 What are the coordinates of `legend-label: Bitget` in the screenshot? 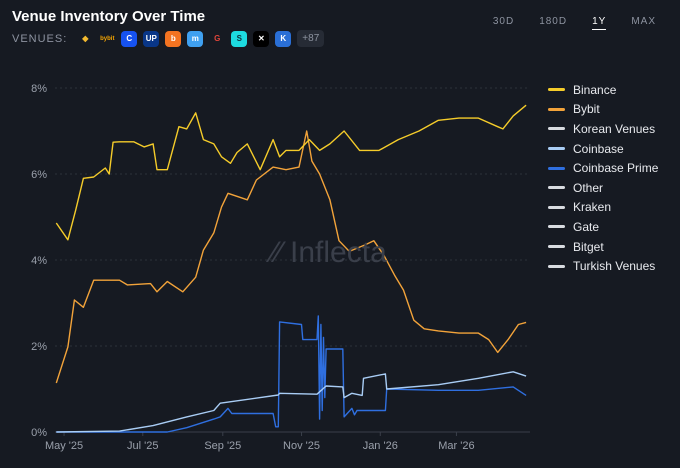 It's located at (588, 246).